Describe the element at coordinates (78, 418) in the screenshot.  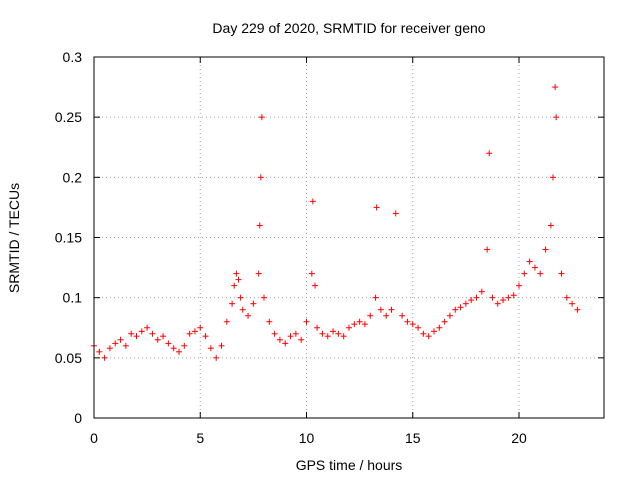
I see `y-tick-label: 0` at that location.